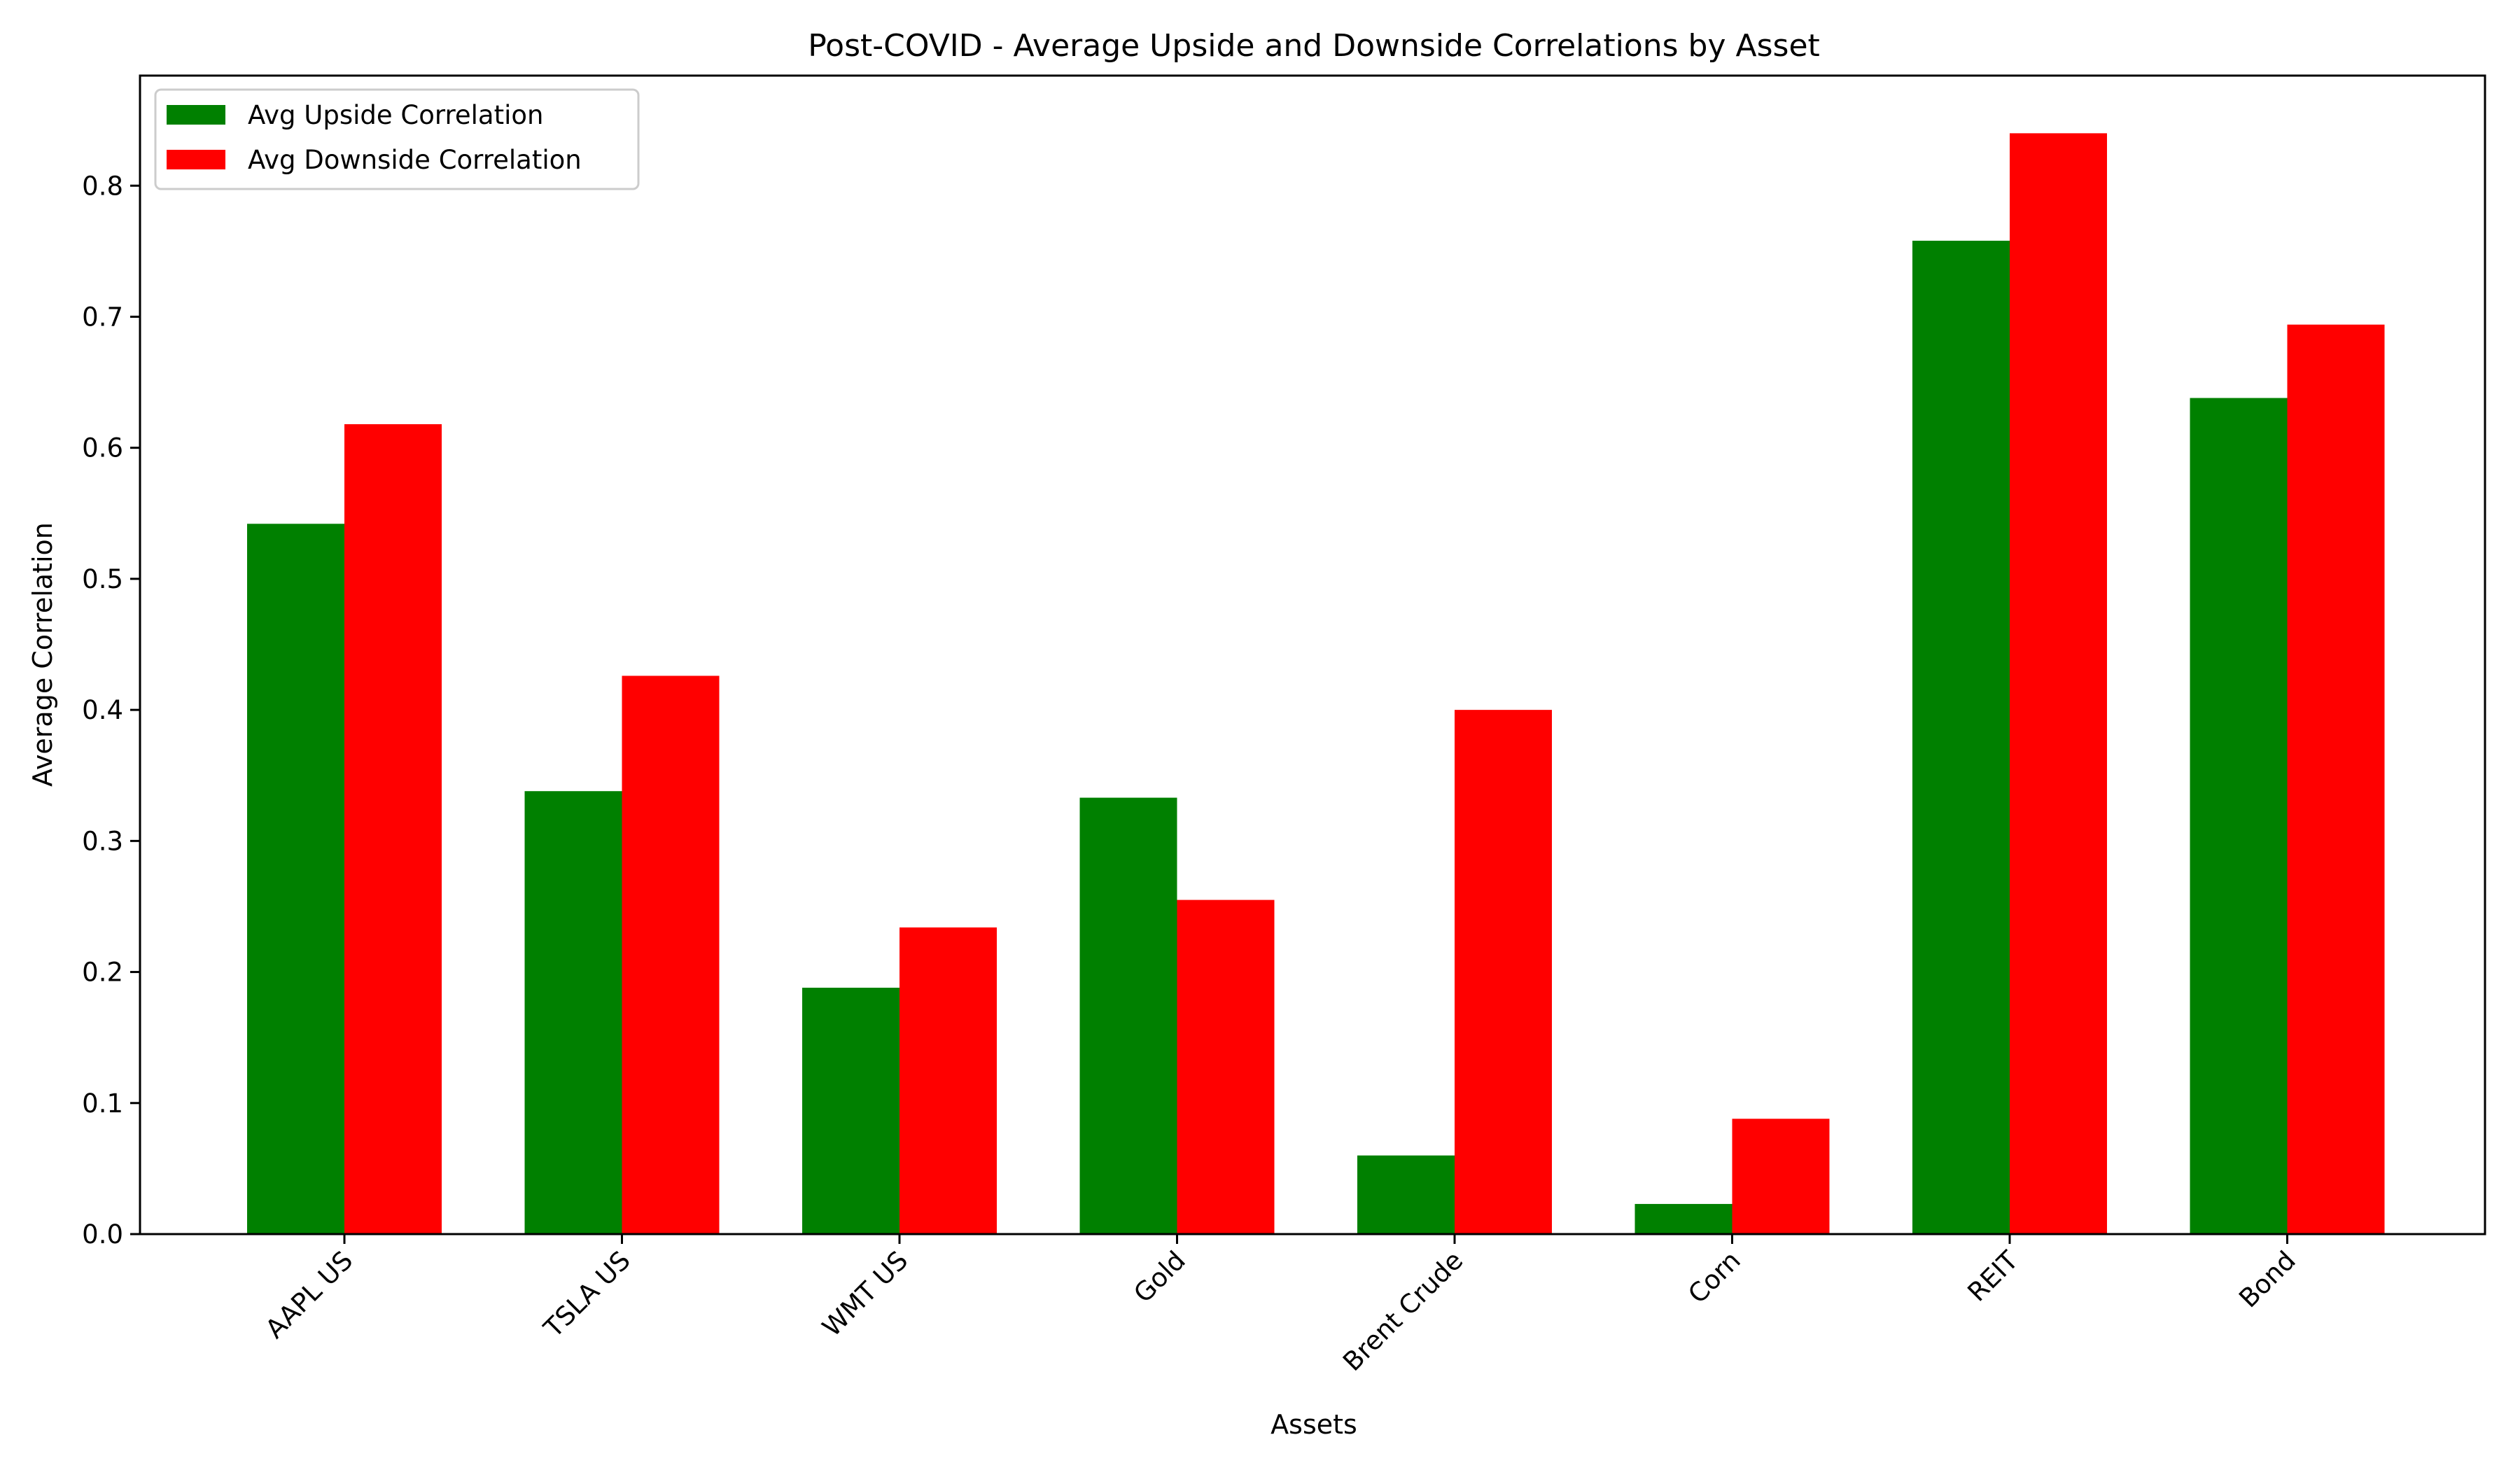 Image resolution: width=2520 pixels, height=1470 pixels. What do you see at coordinates (1993, 1276) in the screenshot?
I see `x-tick-label: REIT` at bounding box center [1993, 1276].